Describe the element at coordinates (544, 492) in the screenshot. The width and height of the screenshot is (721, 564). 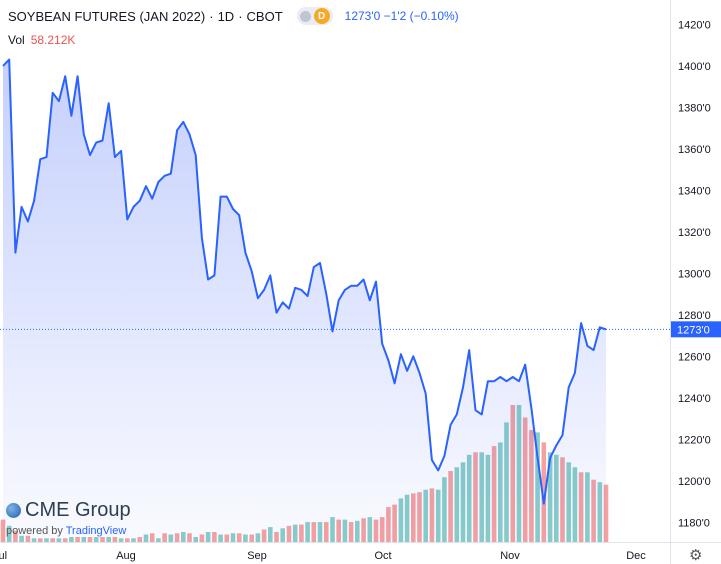
I see `volume-bar` at that location.